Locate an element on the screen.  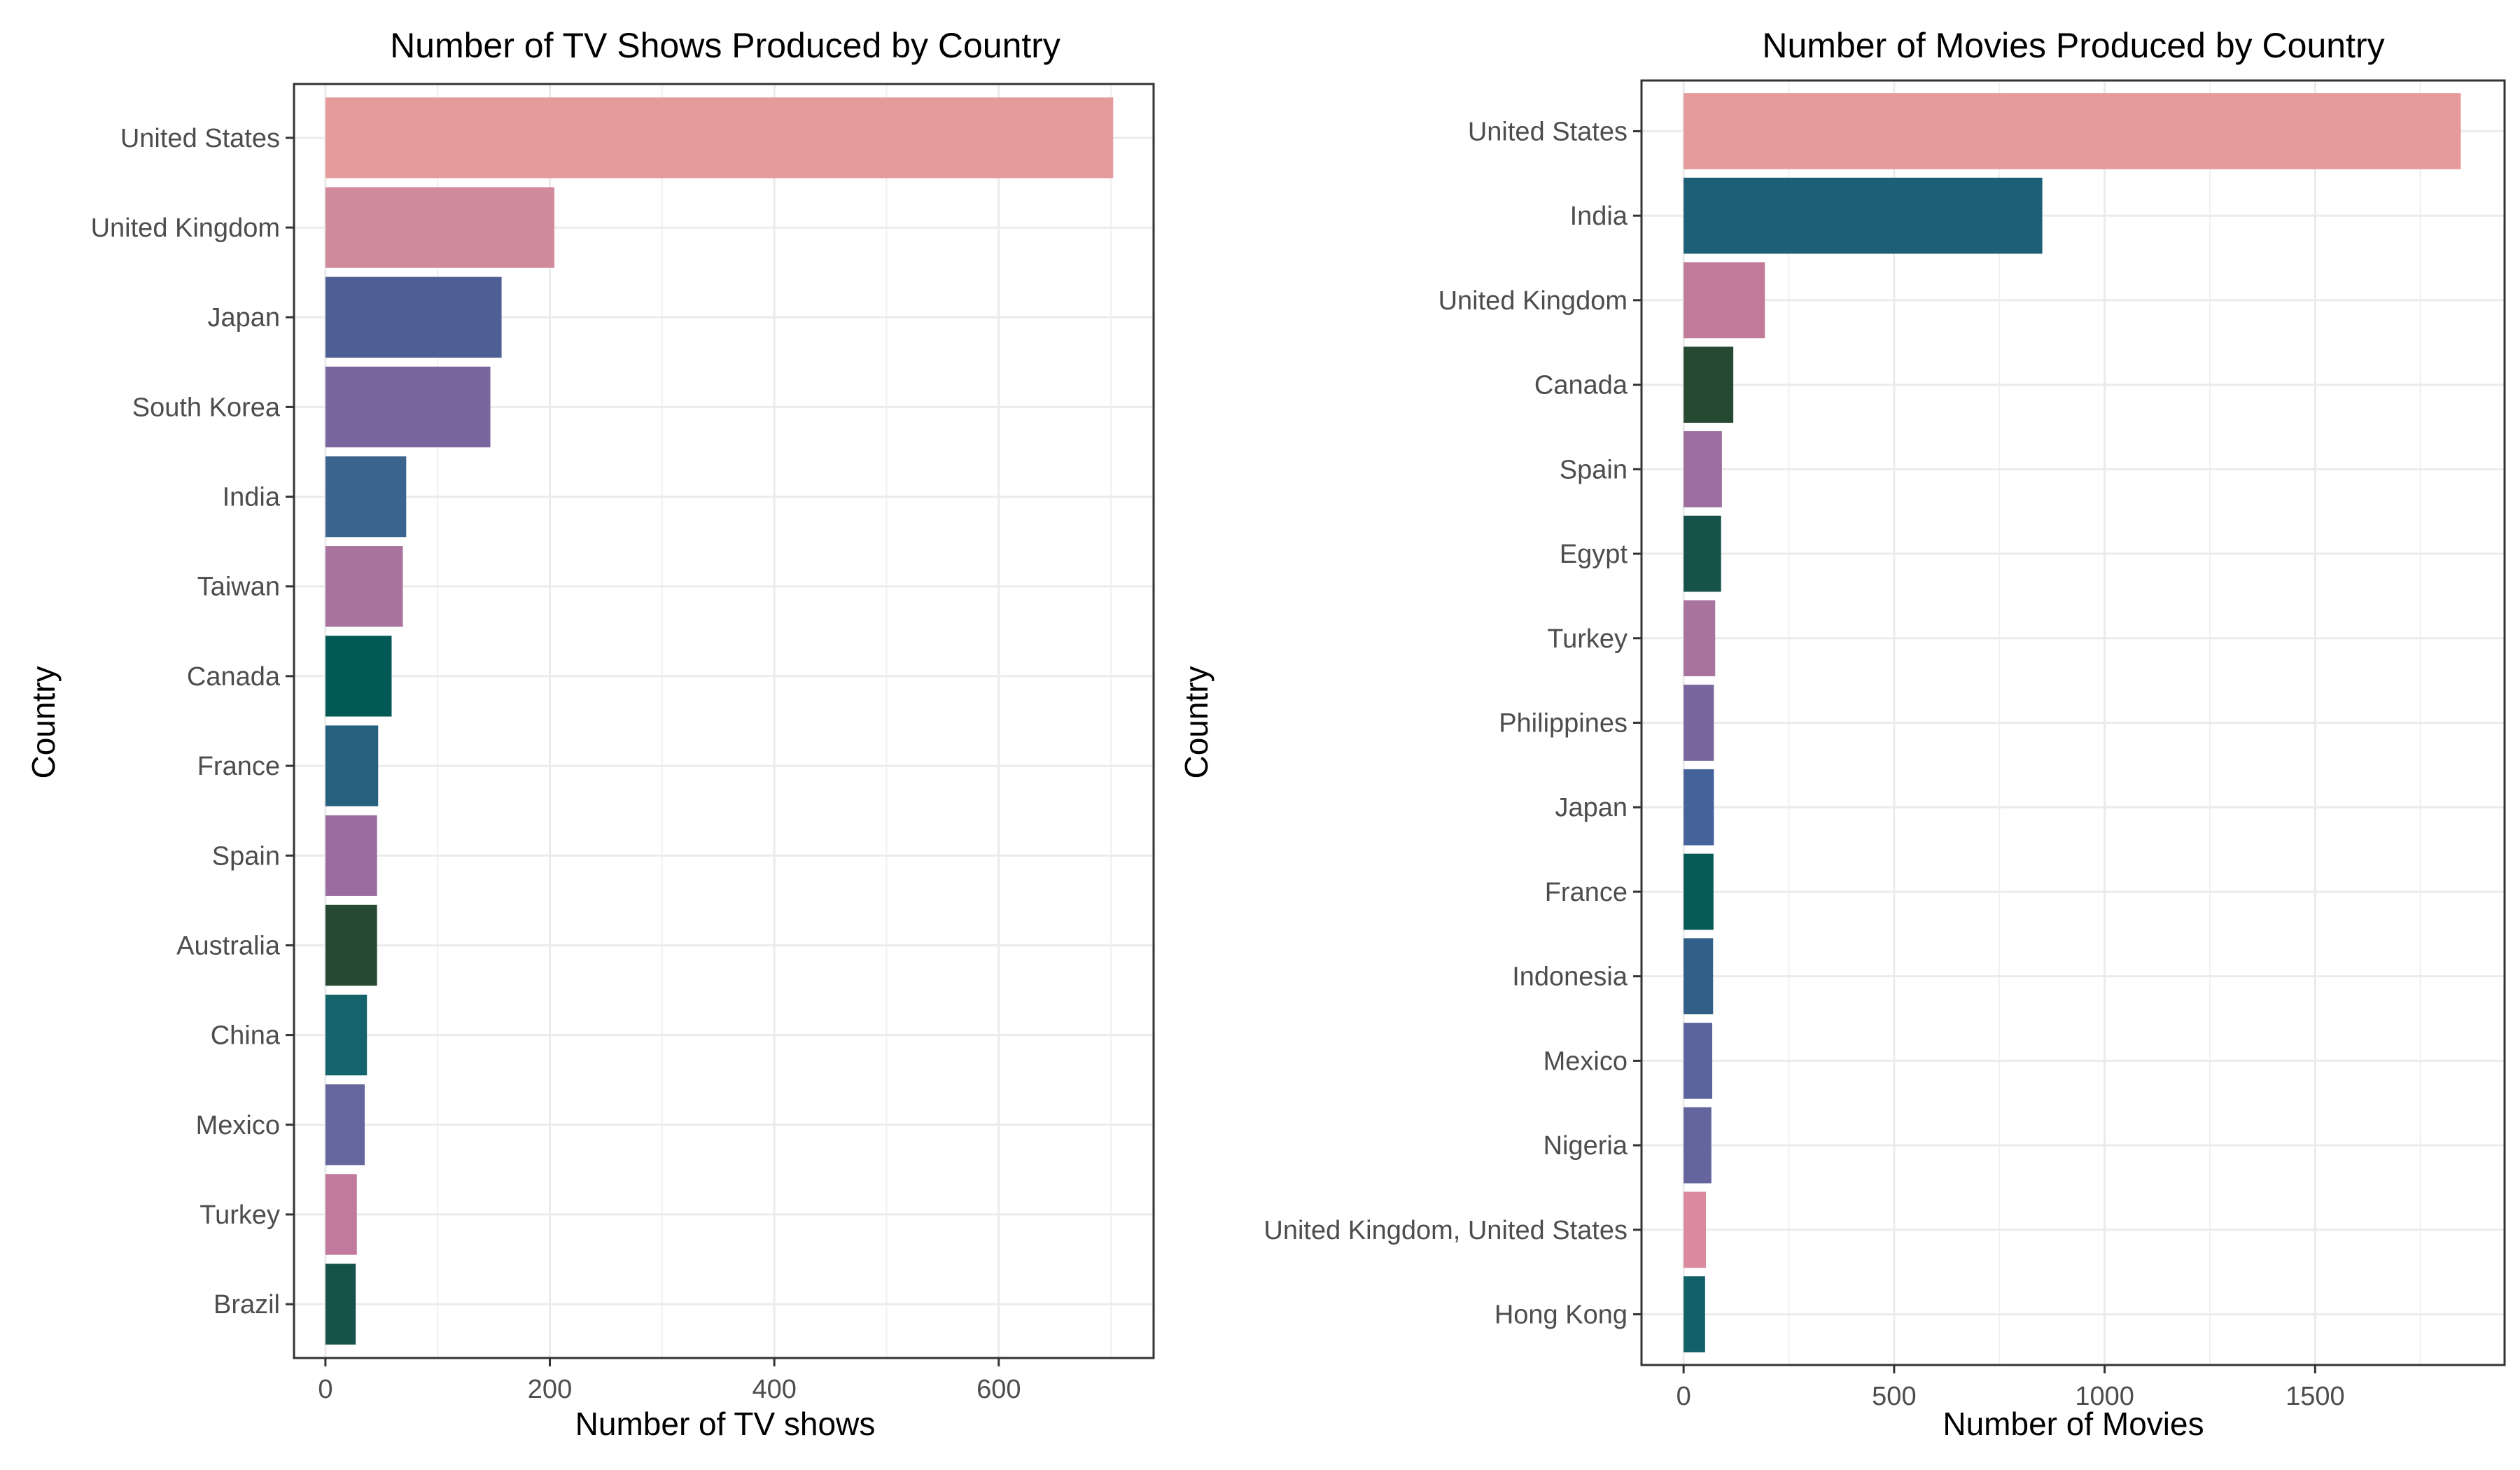
y-tick-label: Nigeria is located at coordinates (1586, 1146).